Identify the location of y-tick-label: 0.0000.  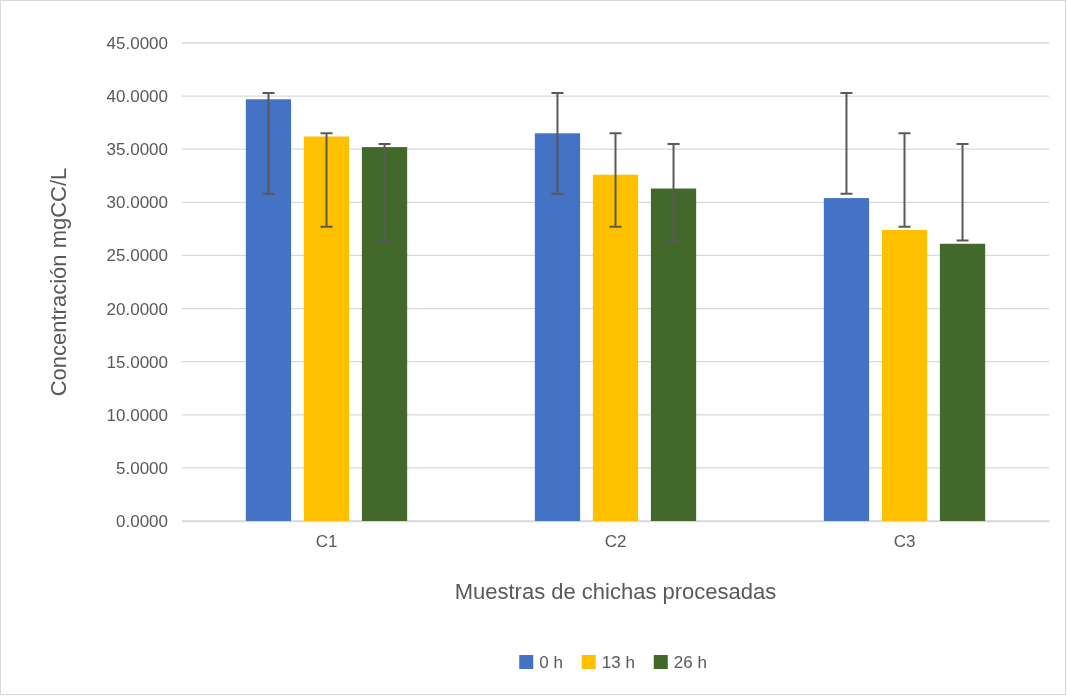
(142, 521).